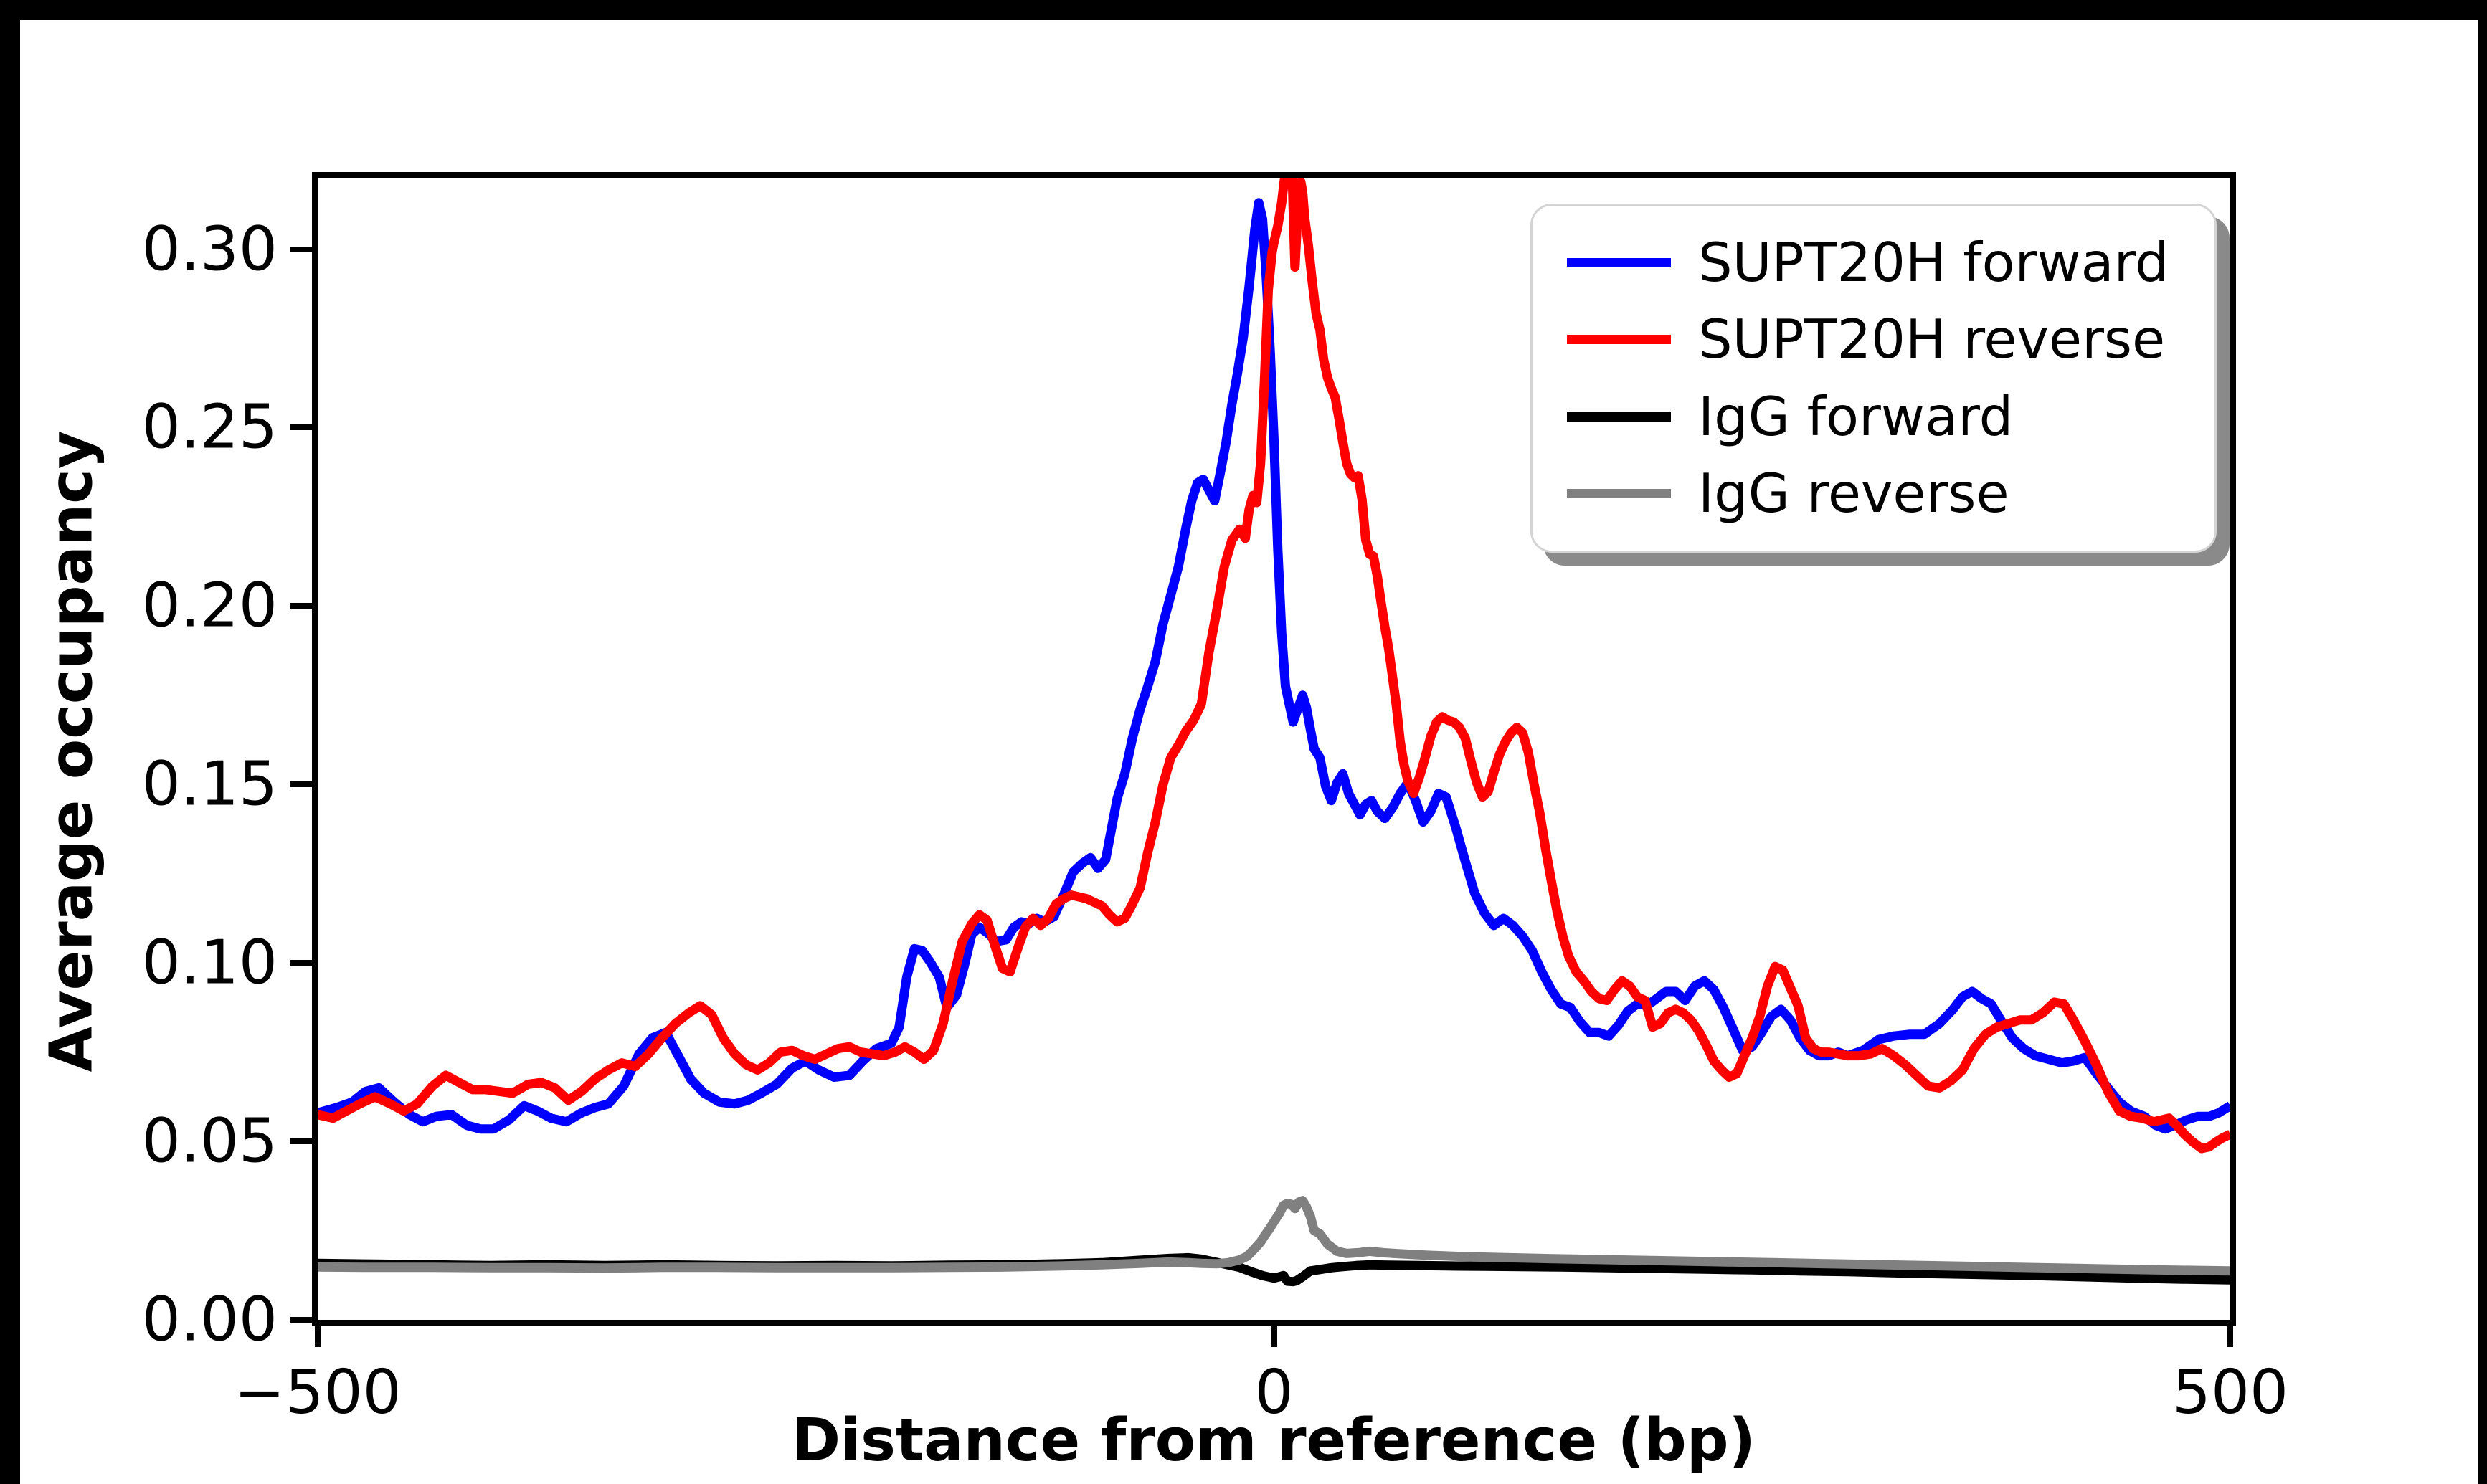 The image size is (2487, 1484). I want to click on y-tick-label: 0.30, so click(209, 249).